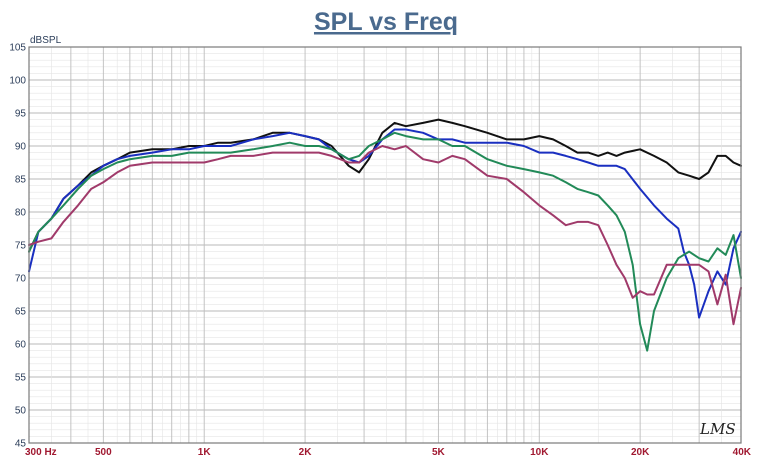 This screenshot has width=765, height=463. I want to click on y-tick-label: 55, so click(21, 378).